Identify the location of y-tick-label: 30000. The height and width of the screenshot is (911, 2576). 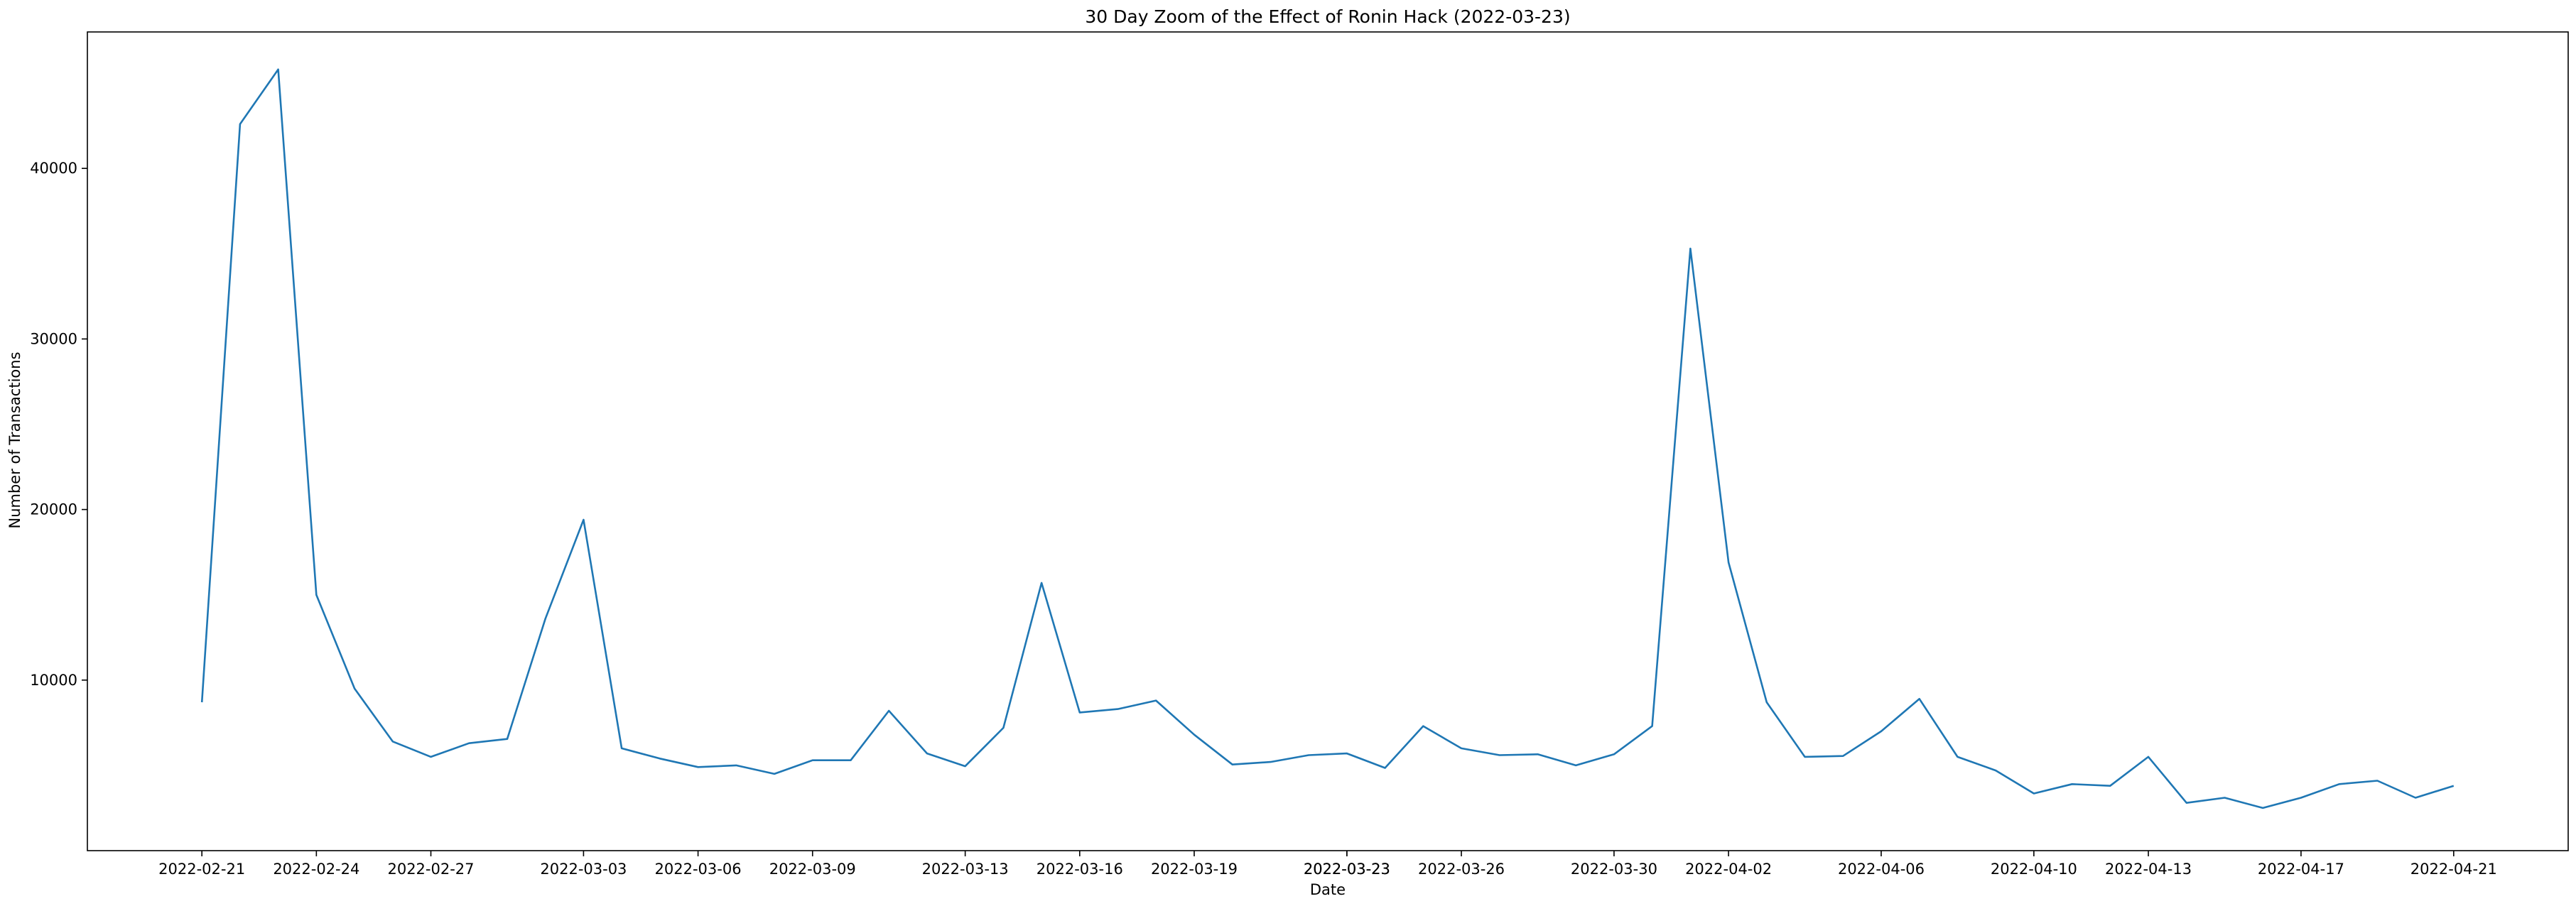
(53, 338).